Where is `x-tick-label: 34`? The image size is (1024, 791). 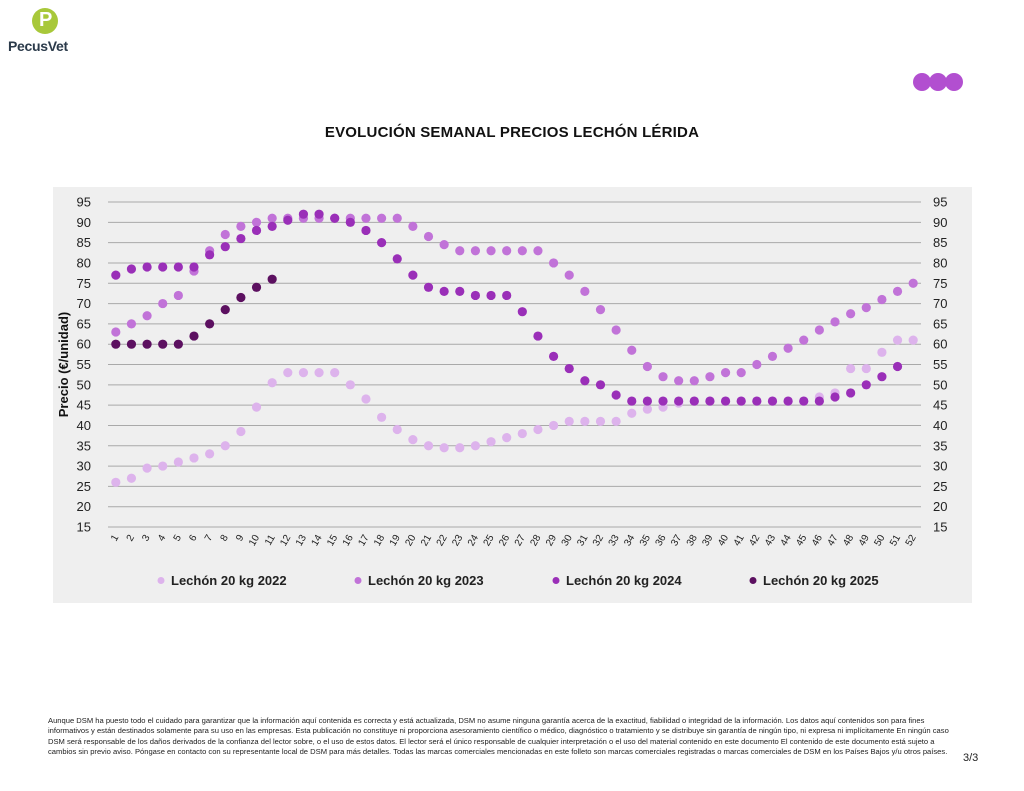 x-tick-label: 34 is located at coordinates (629, 541).